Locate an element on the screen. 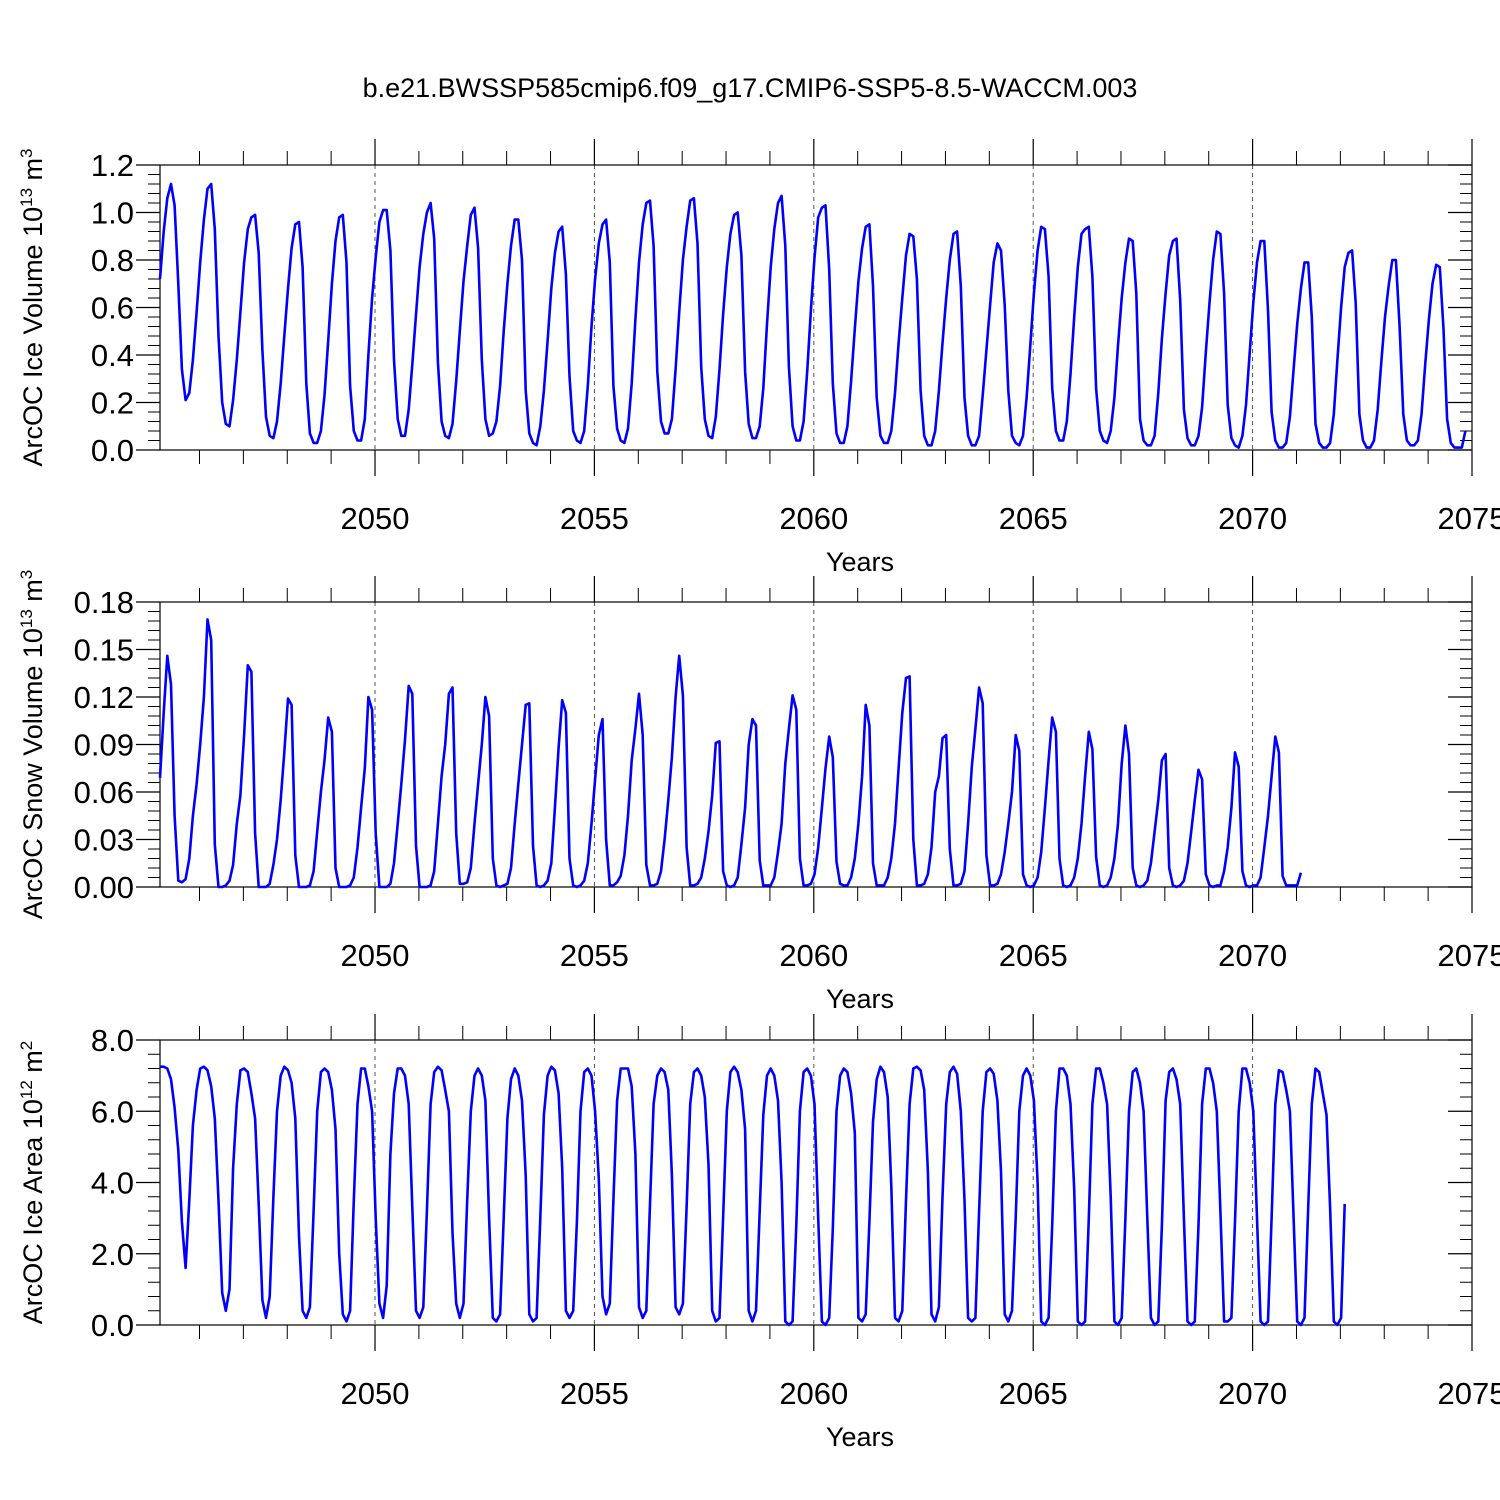 The width and height of the screenshot is (1500, 1500). ice-area-series-line is located at coordinates (753, 1196).